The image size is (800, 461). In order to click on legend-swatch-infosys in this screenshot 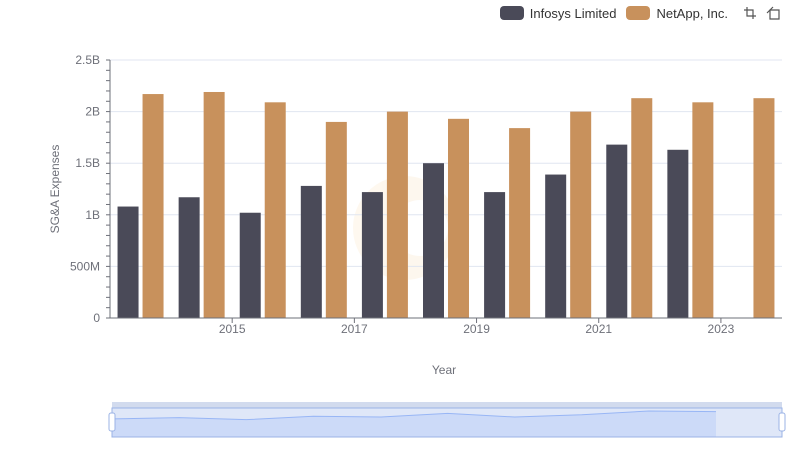, I will do `click(511, 13)`.